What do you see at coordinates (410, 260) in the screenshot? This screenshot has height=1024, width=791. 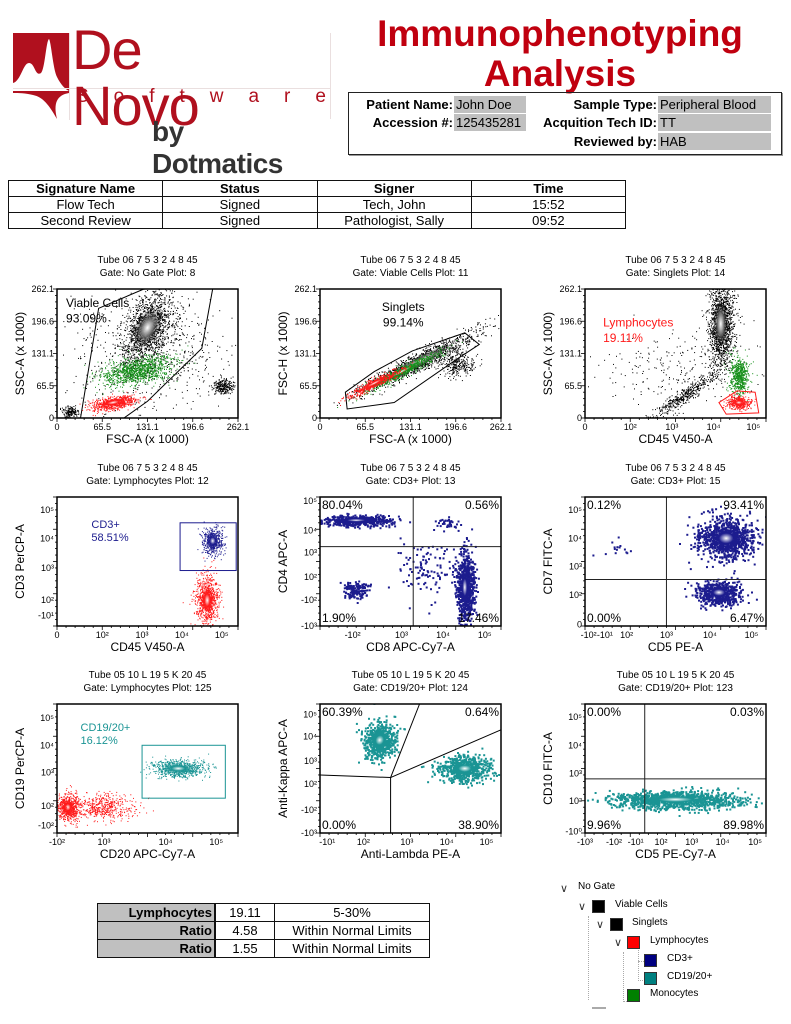 I see `plot-tube-title: Tube 06 7 5 3 2 4 8 45` at bounding box center [410, 260].